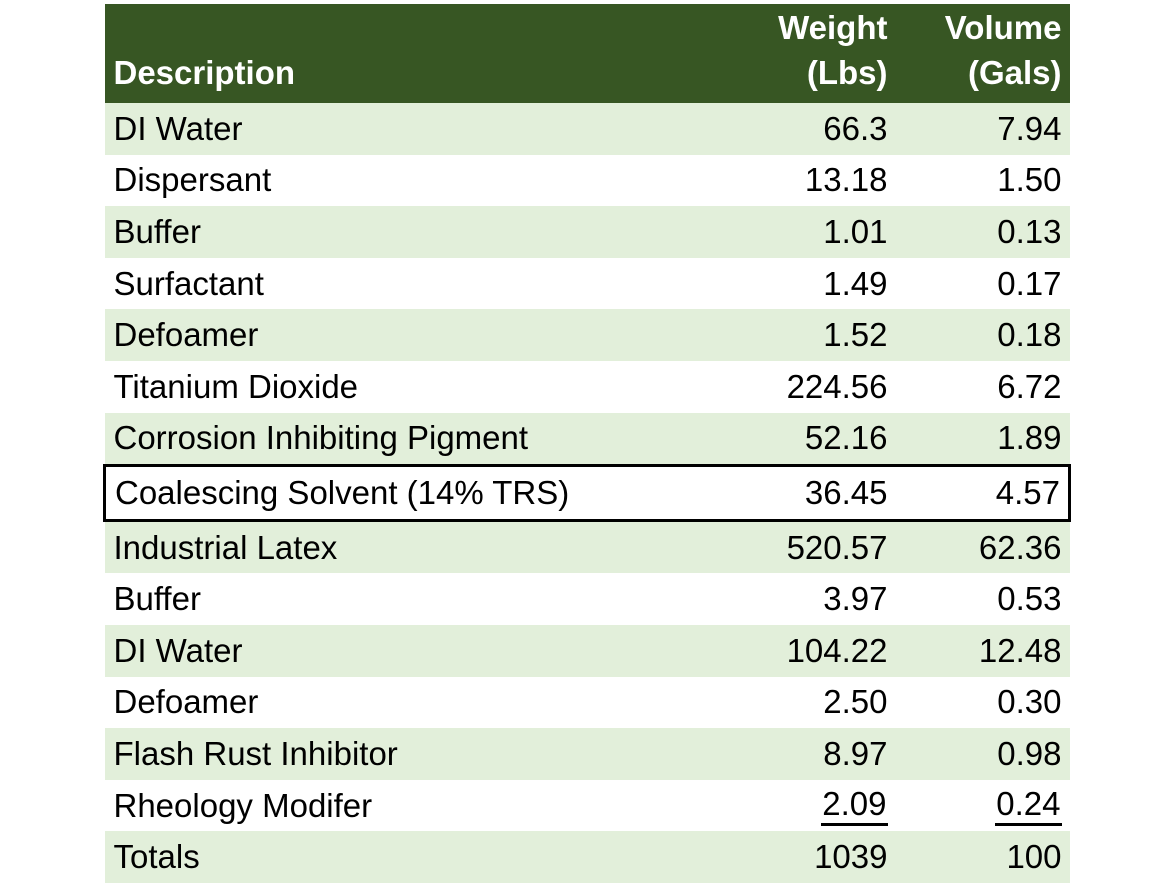 The image size is (1170, 883). I want to click on table-row: Buffer 1.01 0.13, so click(587, 232).